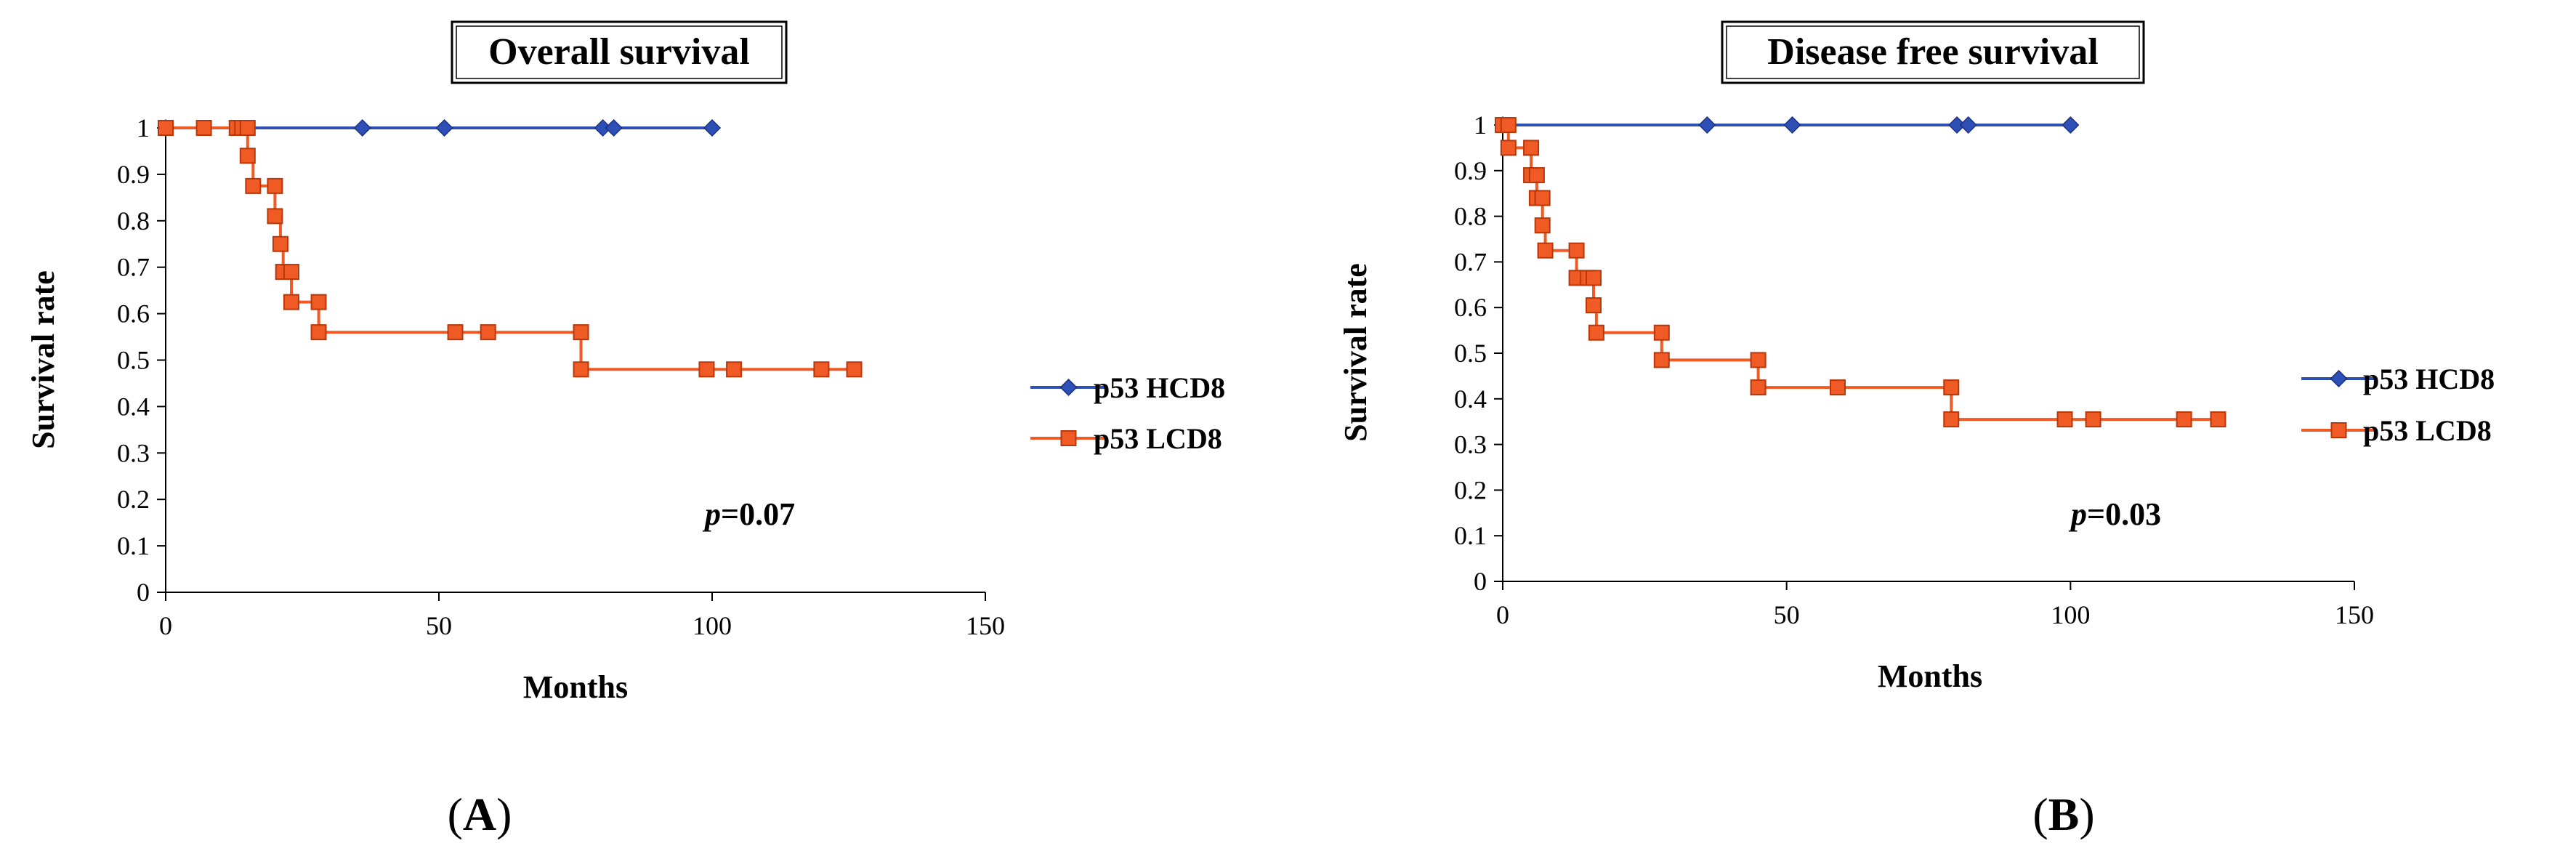  I want to click on chart-title: Disease free survival, so click(1933, 52).